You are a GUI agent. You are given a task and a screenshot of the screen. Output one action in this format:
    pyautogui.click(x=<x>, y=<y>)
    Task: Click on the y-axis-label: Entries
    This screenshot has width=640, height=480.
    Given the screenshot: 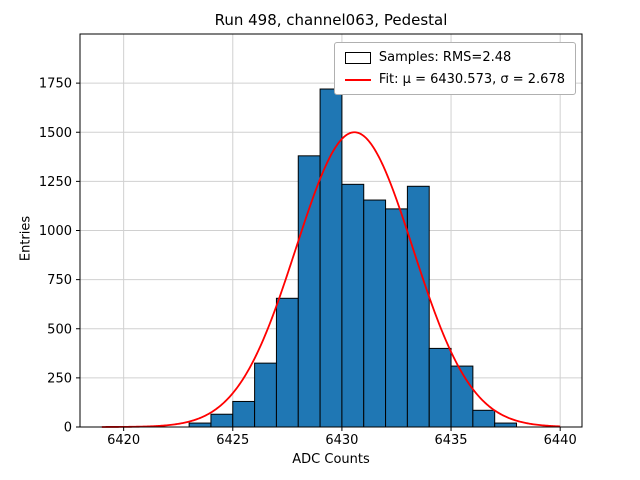 What is the action you would take?
    pyautogui.click(x=26, y=238)
    